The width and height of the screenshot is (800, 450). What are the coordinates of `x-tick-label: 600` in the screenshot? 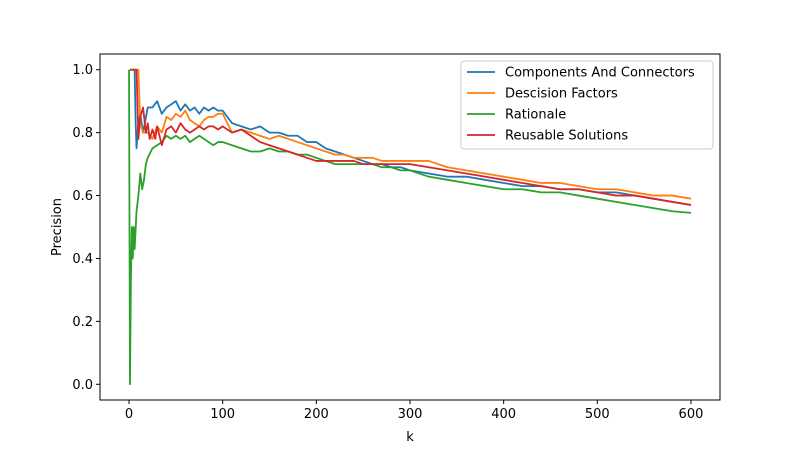 It's located at (691, 414).